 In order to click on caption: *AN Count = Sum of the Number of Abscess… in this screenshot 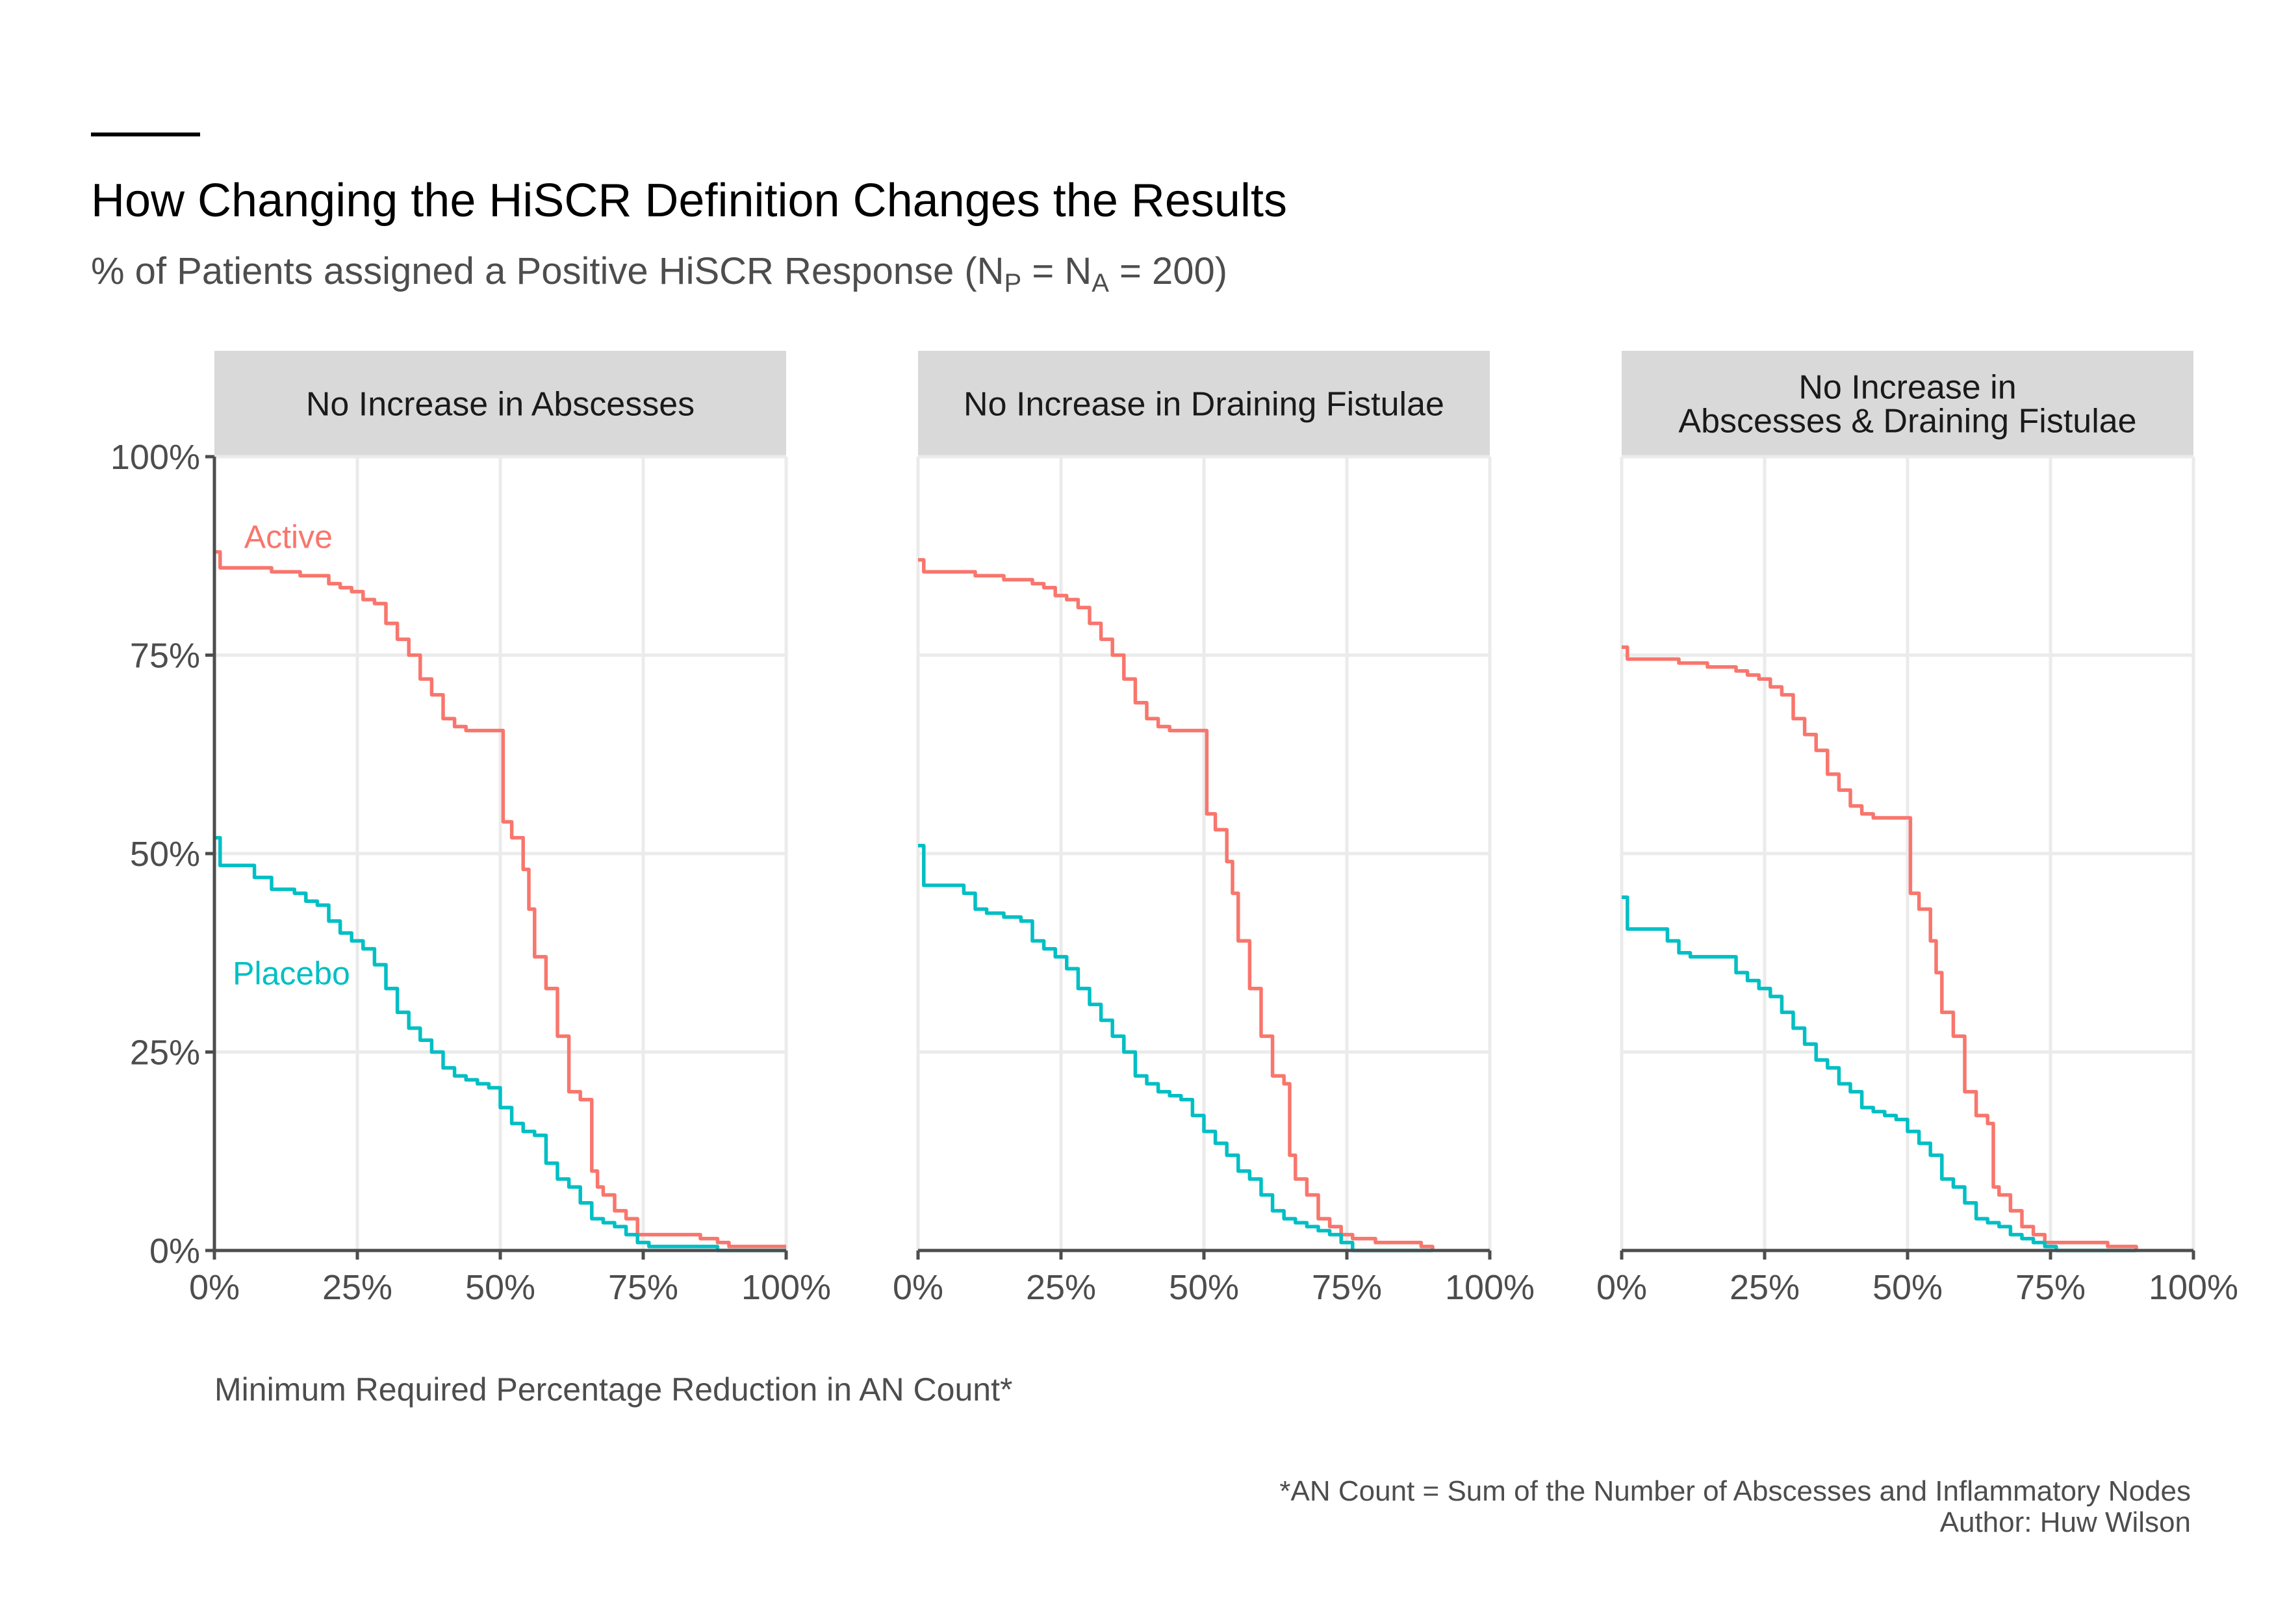, I will do `click(1735, 1507)`.